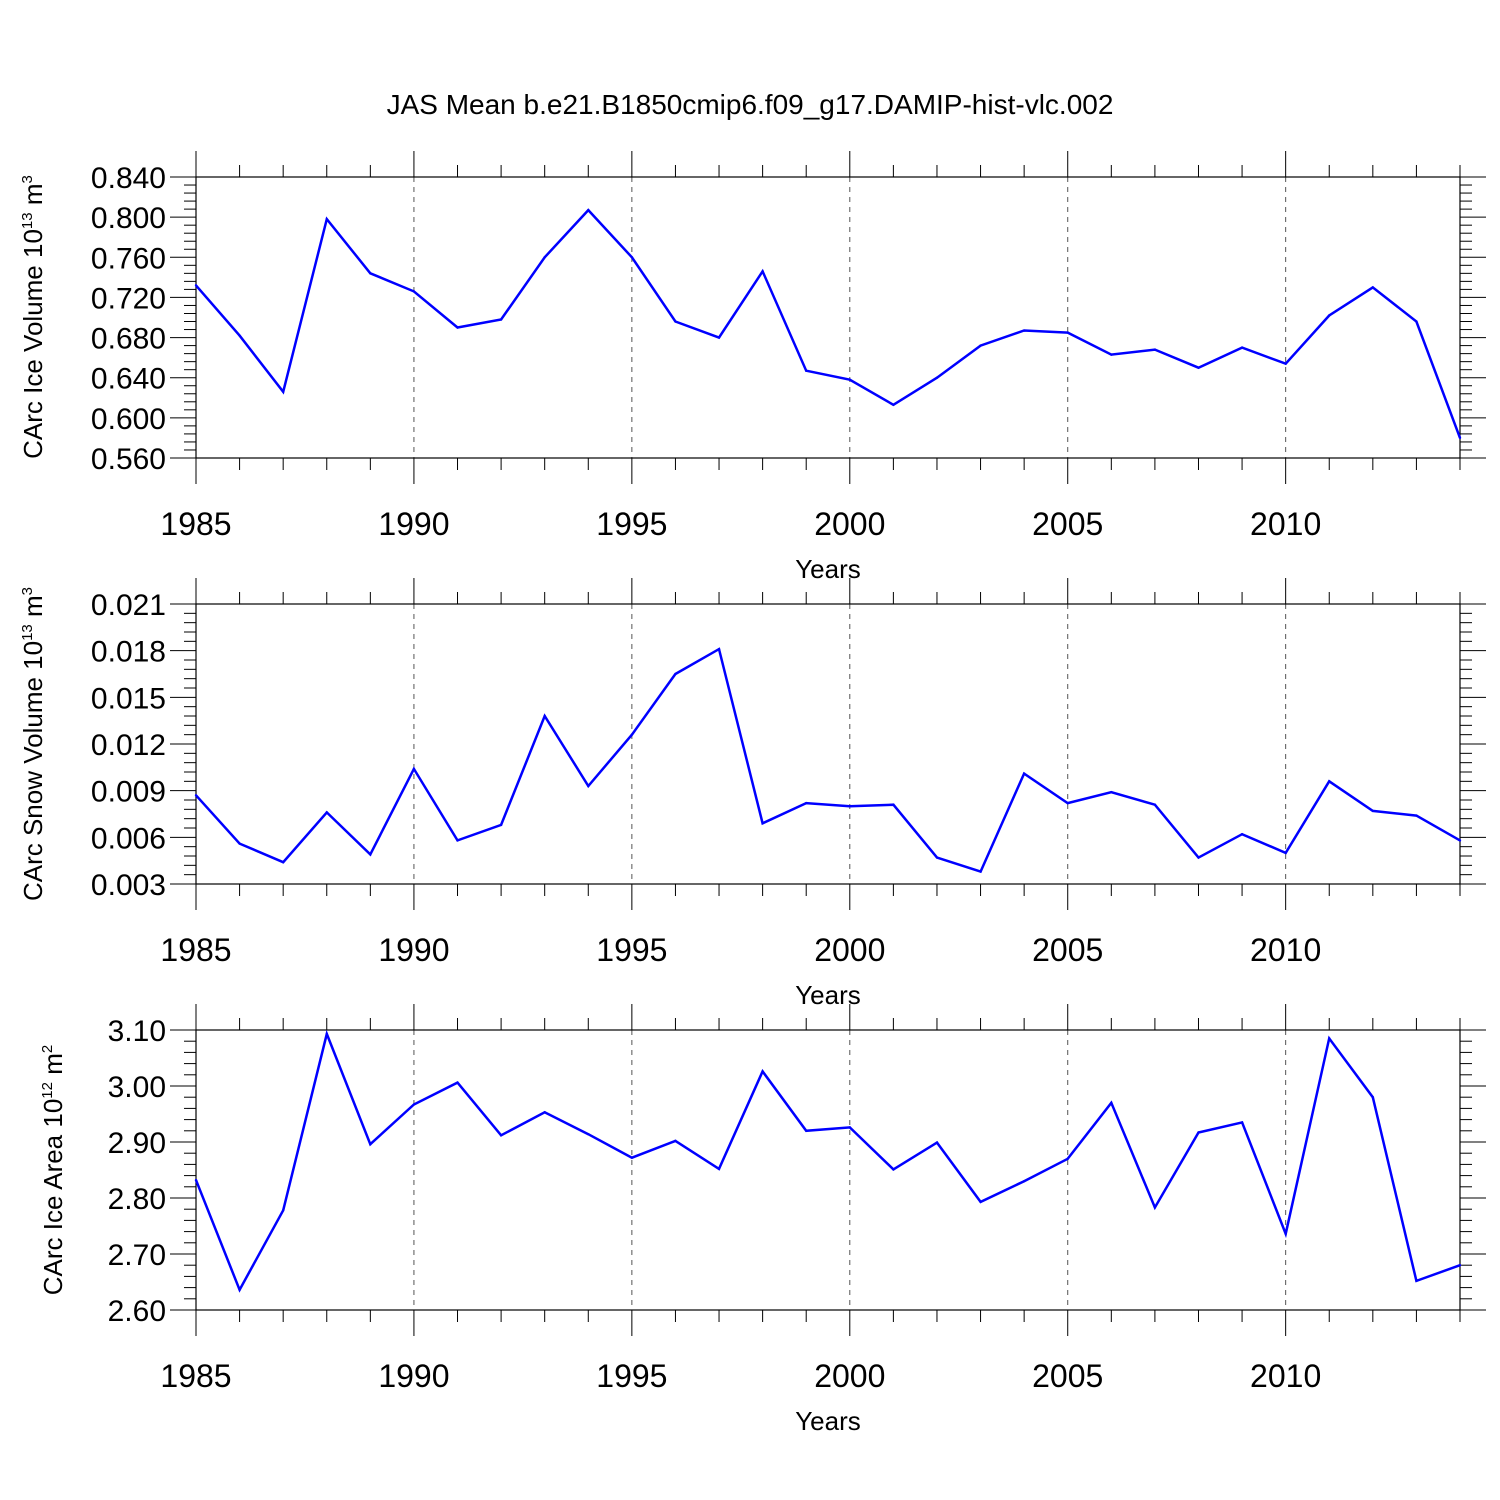 The height and width of the screenshot is (1500, 1500). I want to click on y-axis-label: CArc Snow Volume 1013 m3, so click(33, 744).